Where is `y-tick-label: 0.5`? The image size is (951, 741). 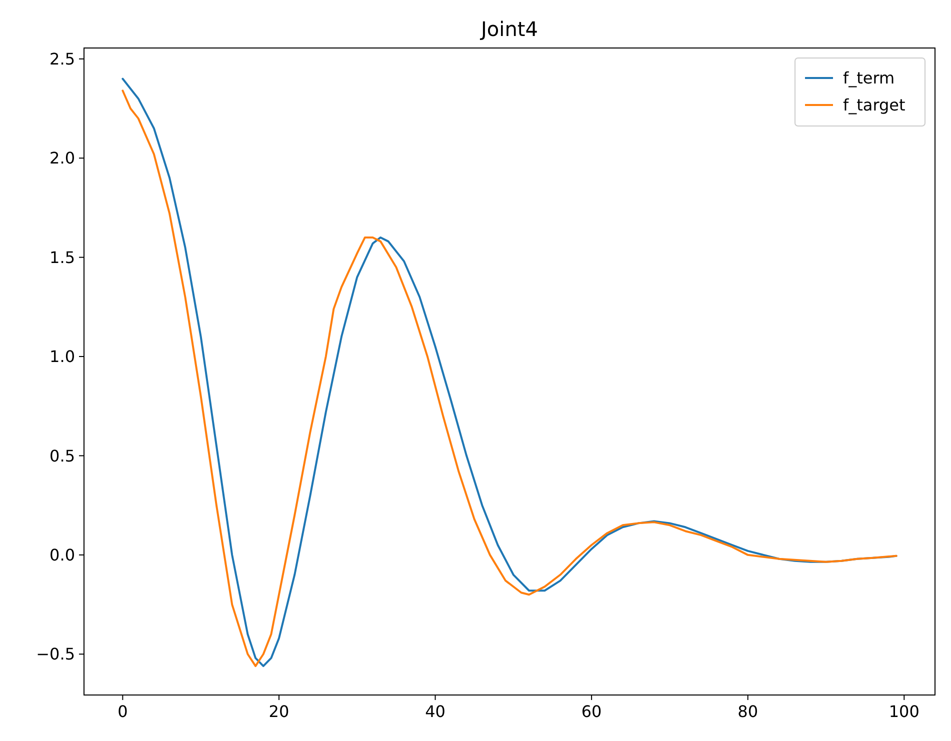 y-tick-label: 0.5 is located at coordinates (62, 456).